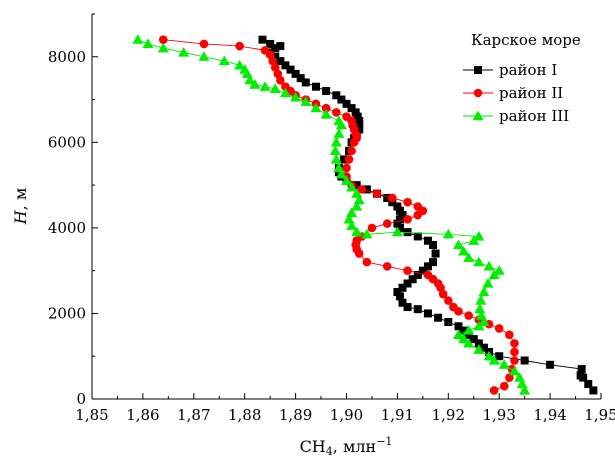 The height and width of the screenshot is (459, 615). I want to click on legend-item-1: район I, so click(510, 70).